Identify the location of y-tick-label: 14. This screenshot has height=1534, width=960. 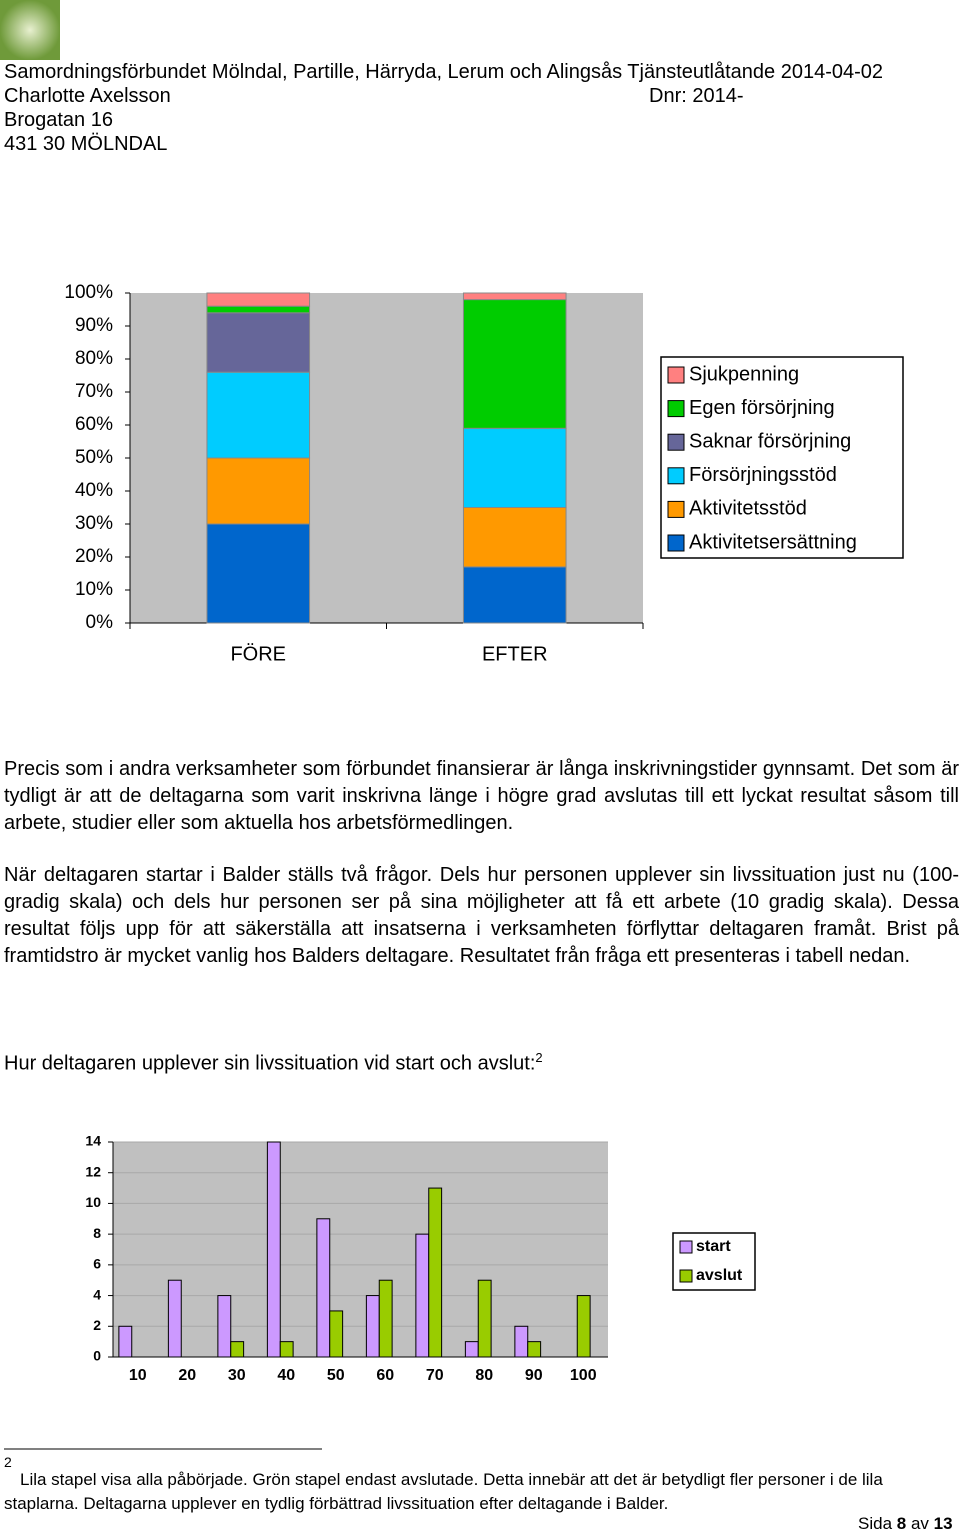
(93, 1141).